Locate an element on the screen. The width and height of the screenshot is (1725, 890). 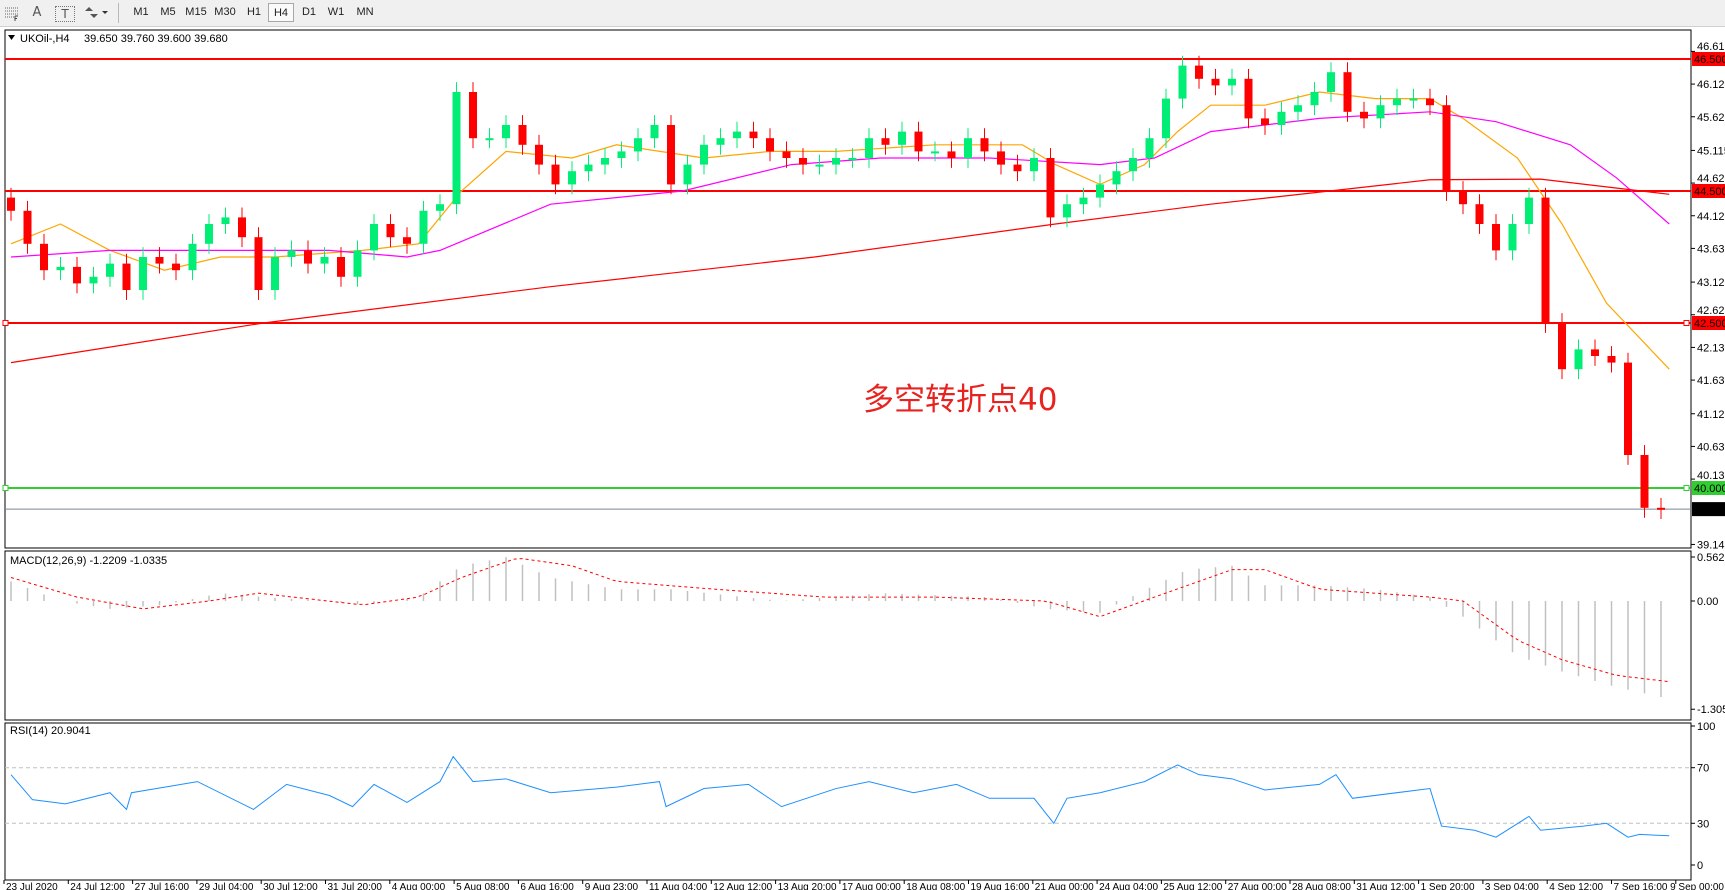
timeframe-m1-button: M1 is located at coordinates (141, 12).